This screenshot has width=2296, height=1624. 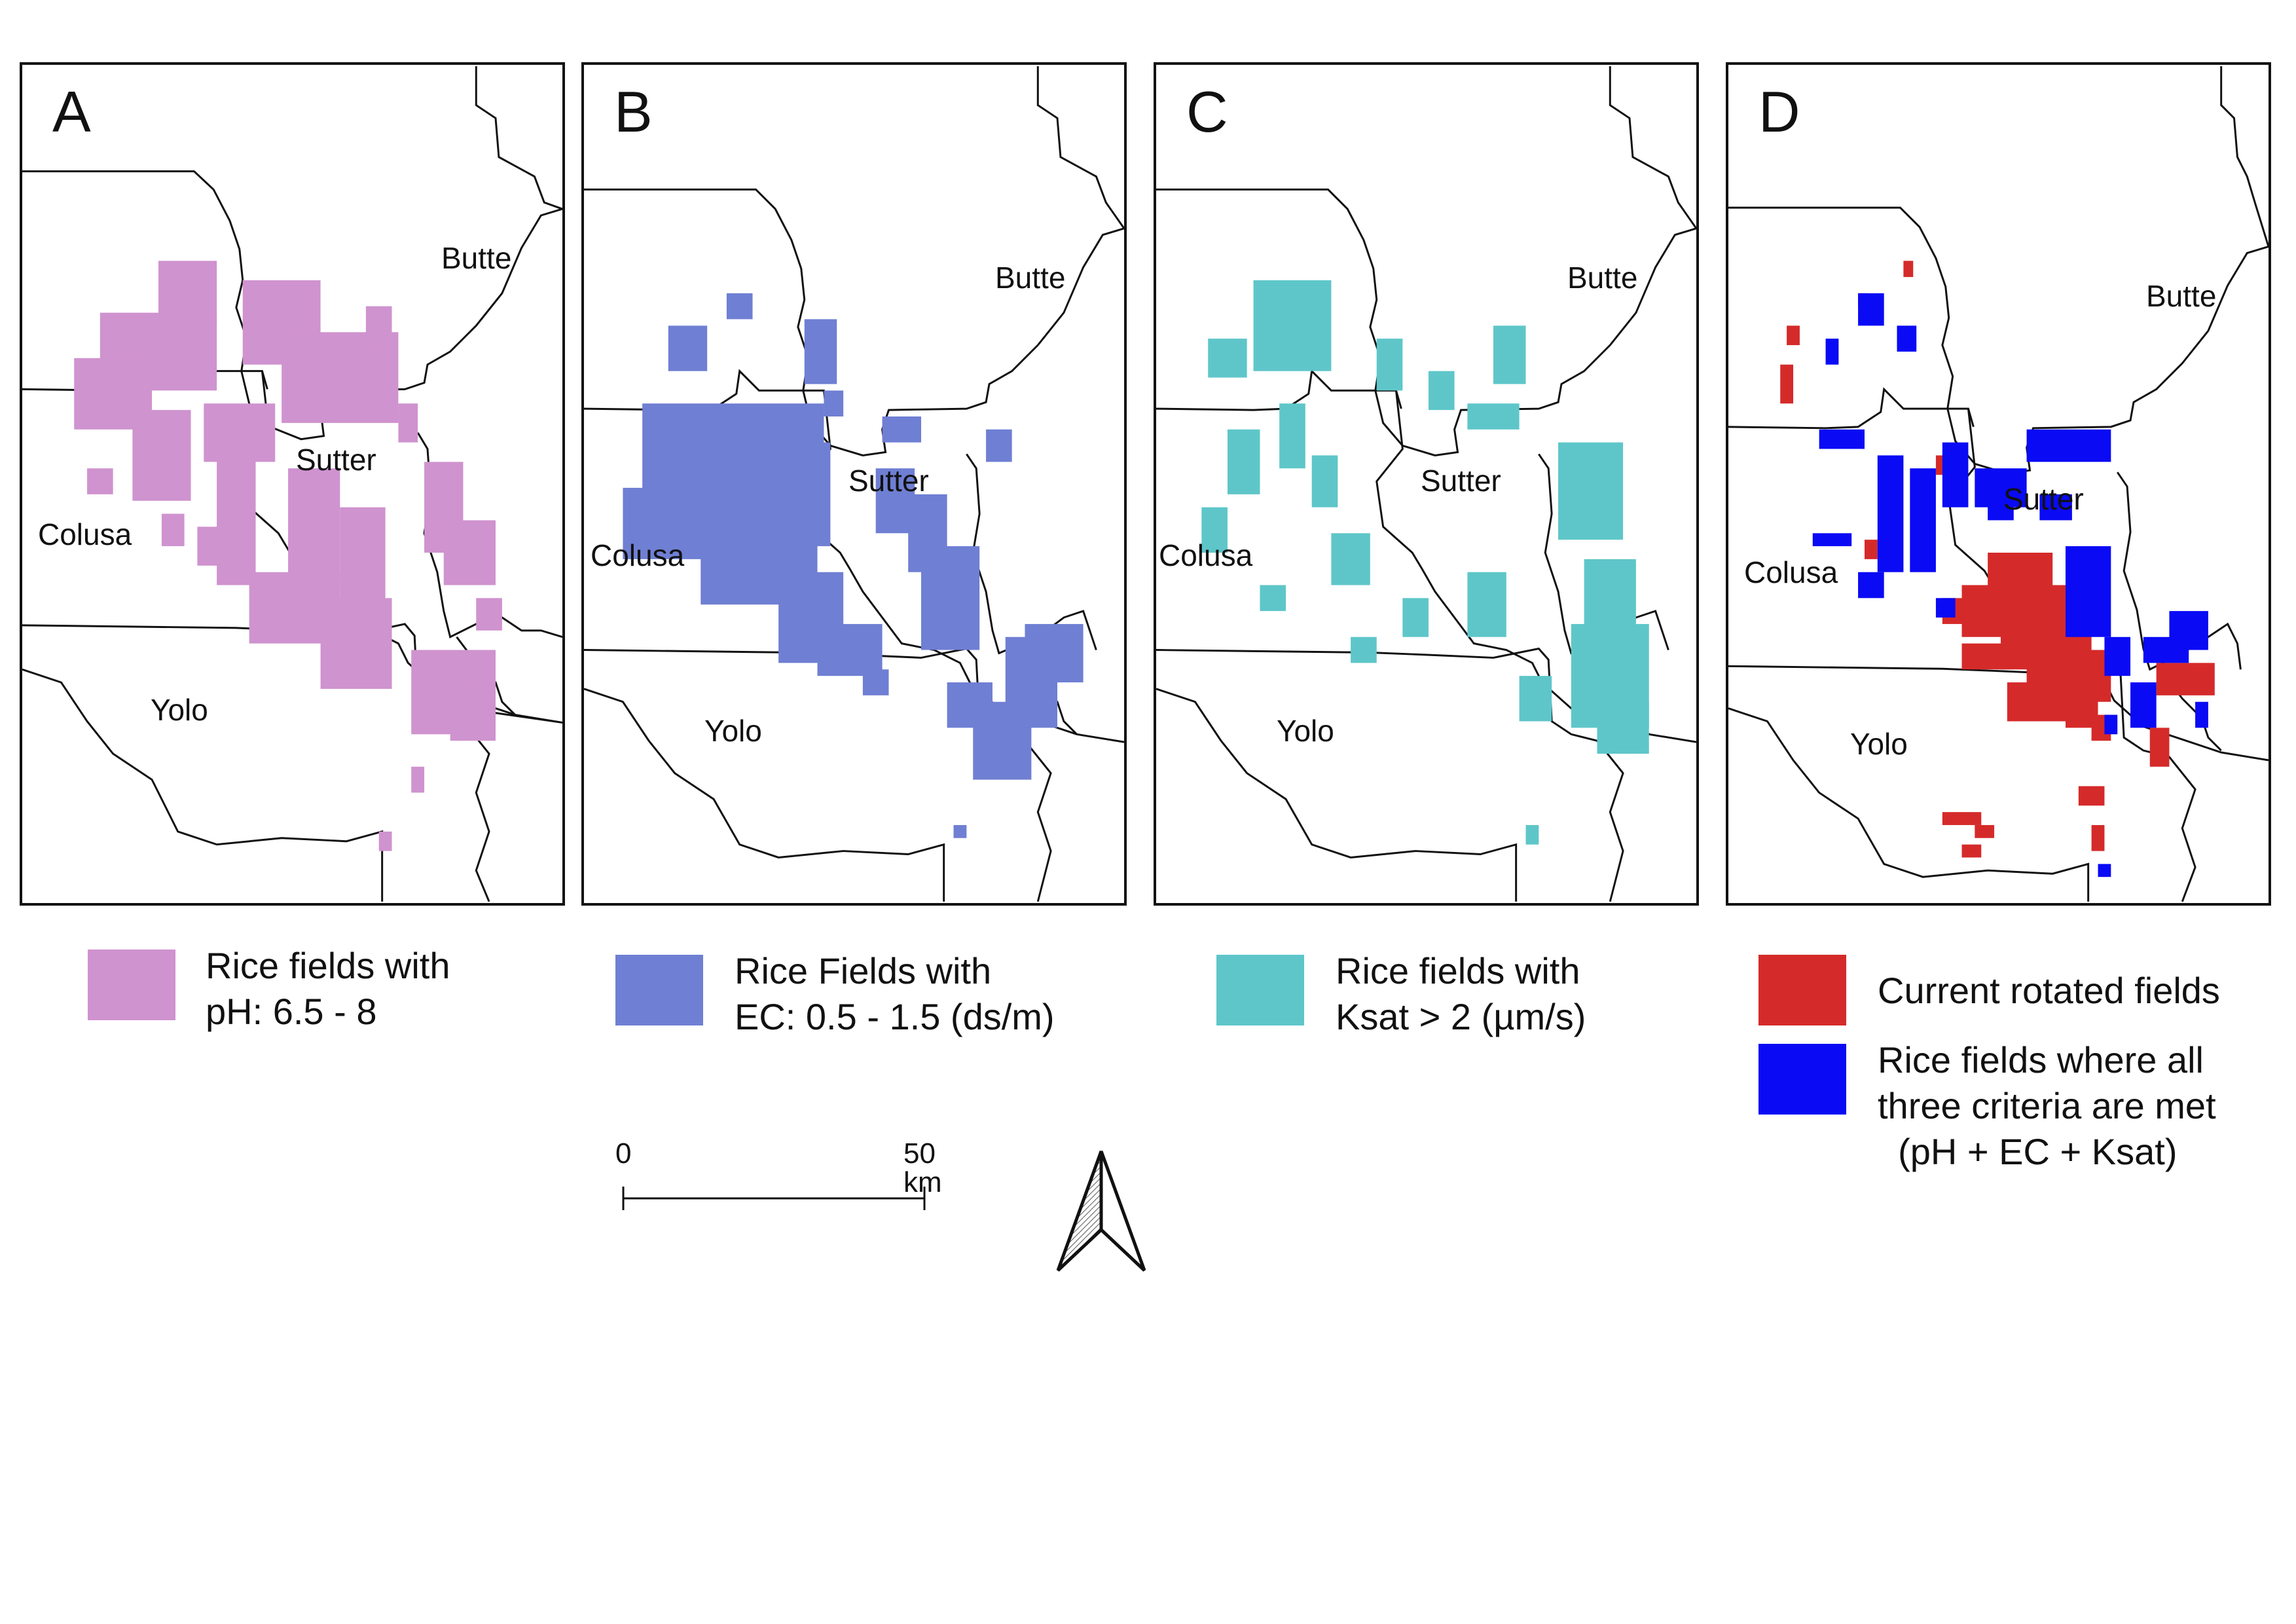 What do you see at coordinates (863, 970) in the screenshot?
I see `legend-text-ec-line1: Rice Fields with` at bounding box center [863, 970].